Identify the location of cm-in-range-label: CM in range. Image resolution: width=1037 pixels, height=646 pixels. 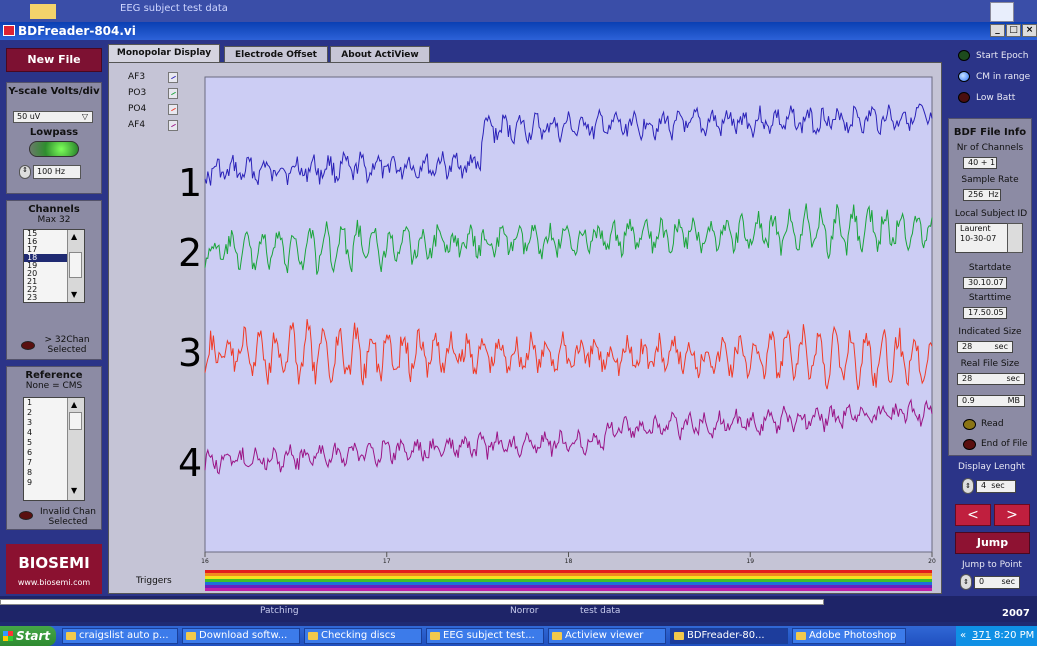
(1003, 77).